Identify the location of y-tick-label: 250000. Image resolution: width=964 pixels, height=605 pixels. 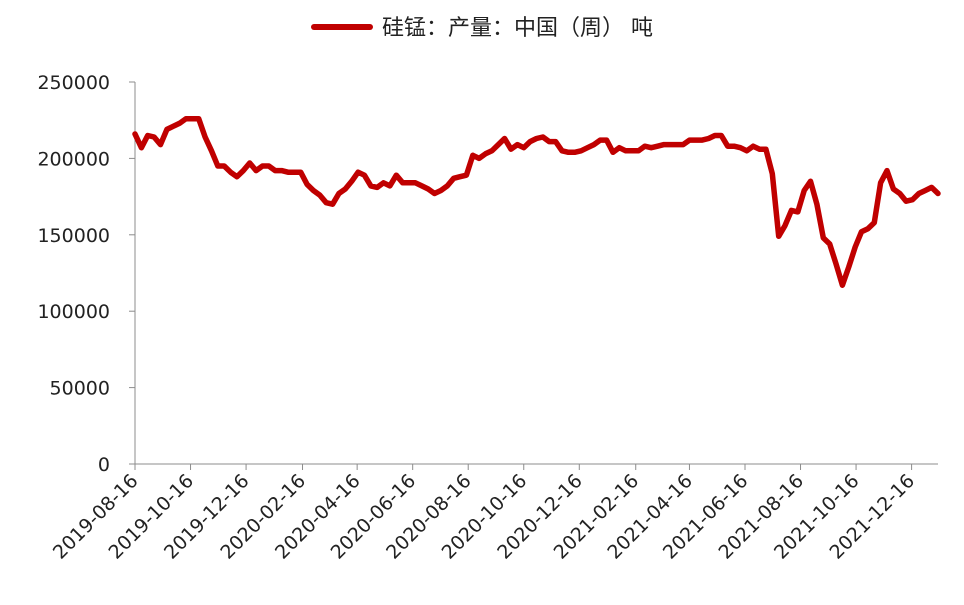
(73, 83).